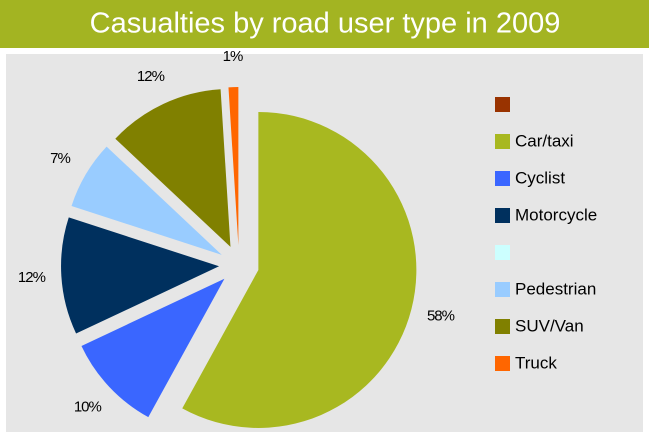 The width and height of the screenshot is (649, 438). Describe the element at coordinates (60, 158) in the screenshot. I see `data-label: 7%` at that location.